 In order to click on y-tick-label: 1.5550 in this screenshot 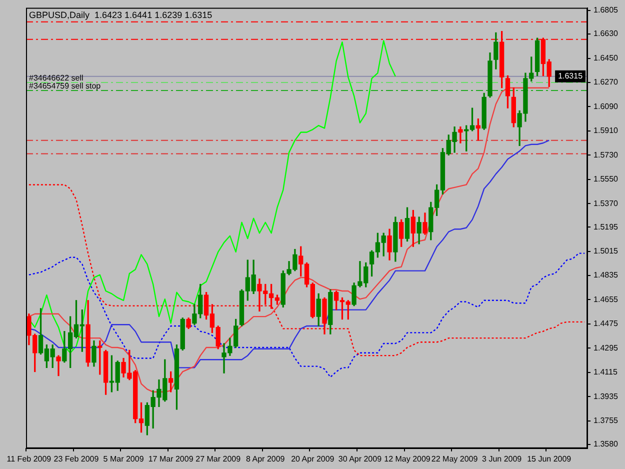, I will do `click(606, 179)`.